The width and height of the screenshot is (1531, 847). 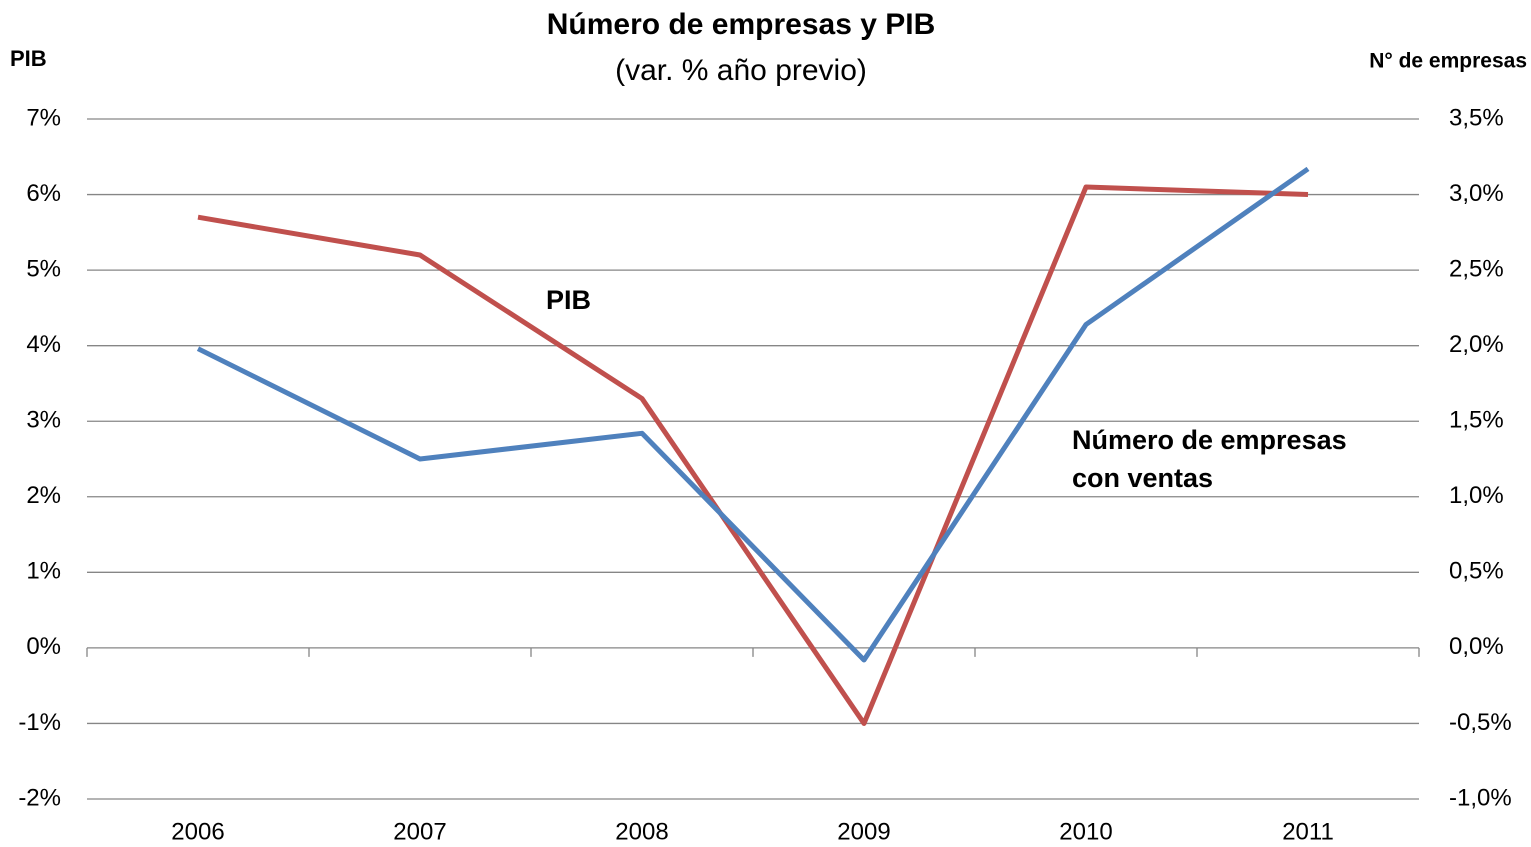 I want to click on annotation: con ventas, so click(x=1142, y=478).